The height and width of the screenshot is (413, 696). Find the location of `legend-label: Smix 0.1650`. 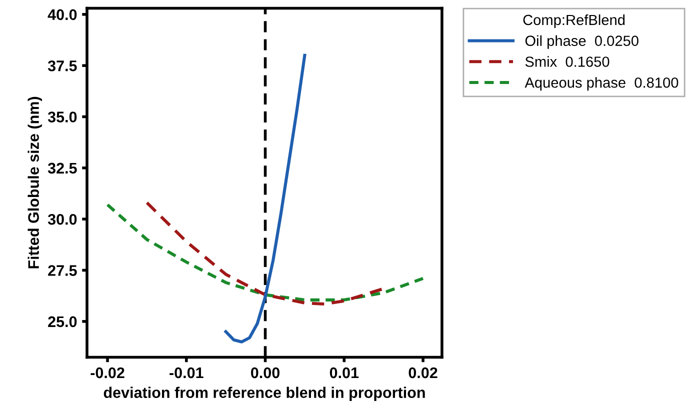

legend-label: Smix 0.1650 is located at coordinates (567, 61).